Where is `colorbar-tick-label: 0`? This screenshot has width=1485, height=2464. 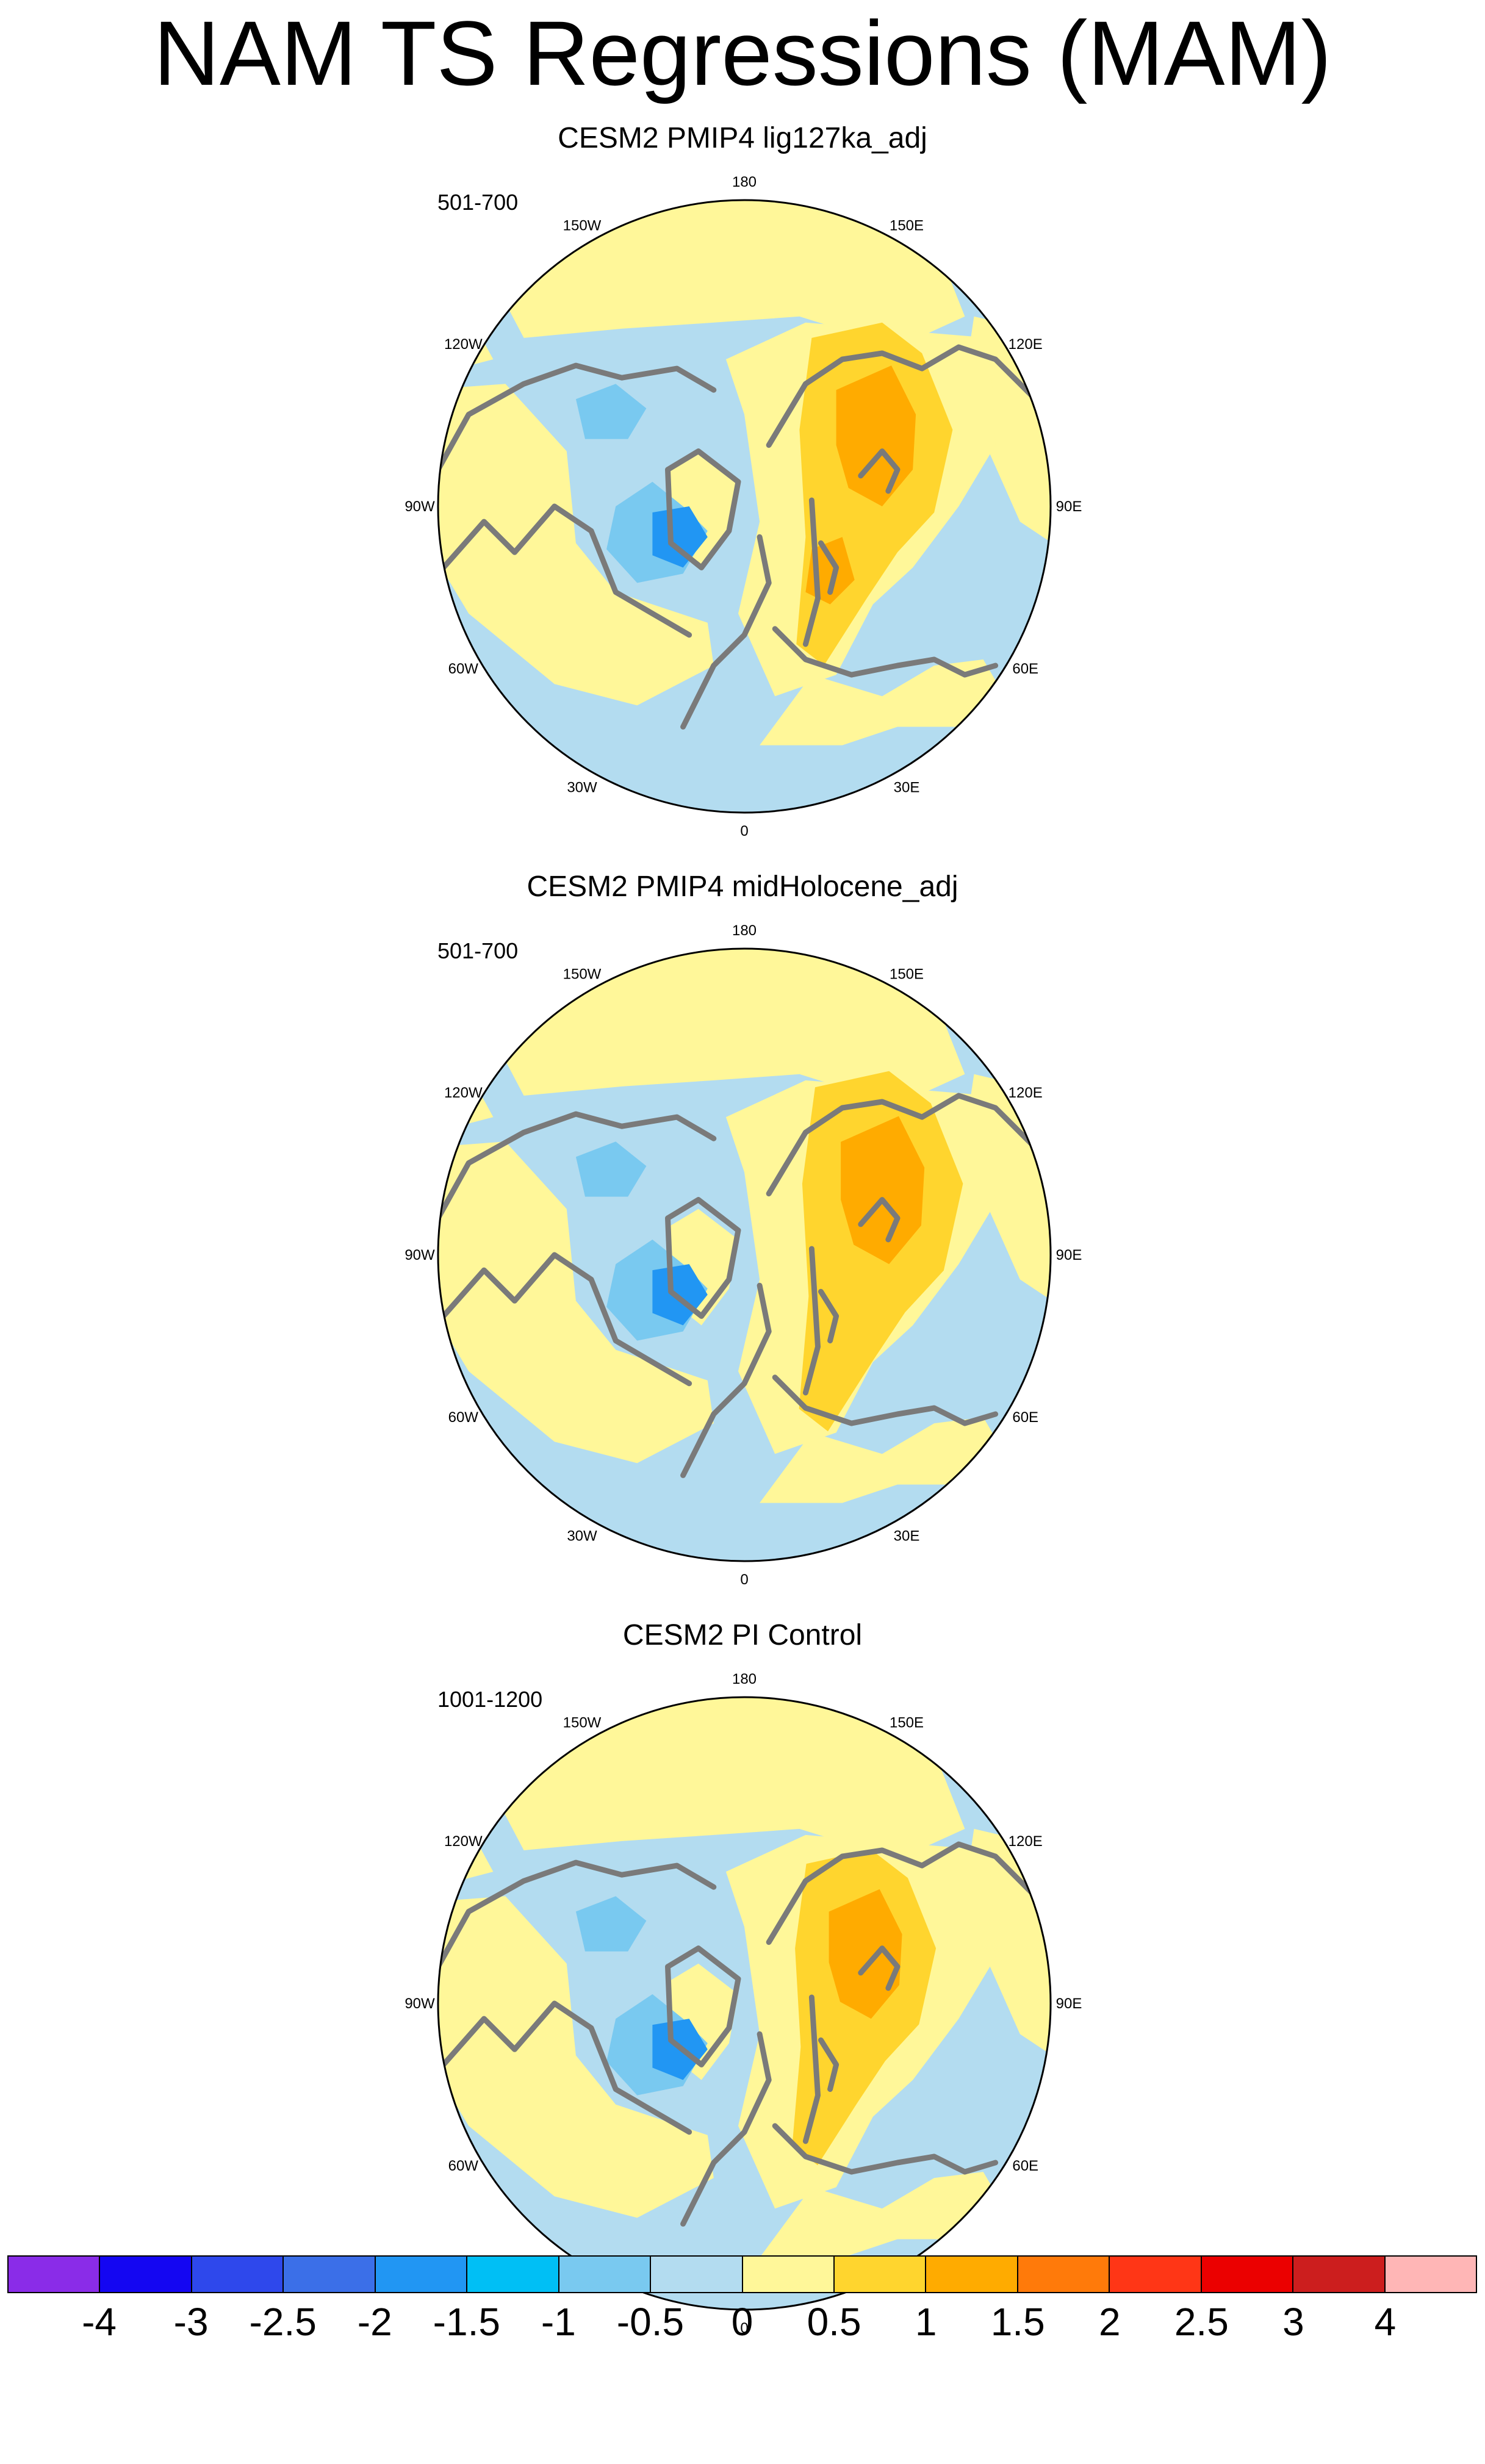 colorbar-tick-label: 0 is located at coordinates (742, 2322).